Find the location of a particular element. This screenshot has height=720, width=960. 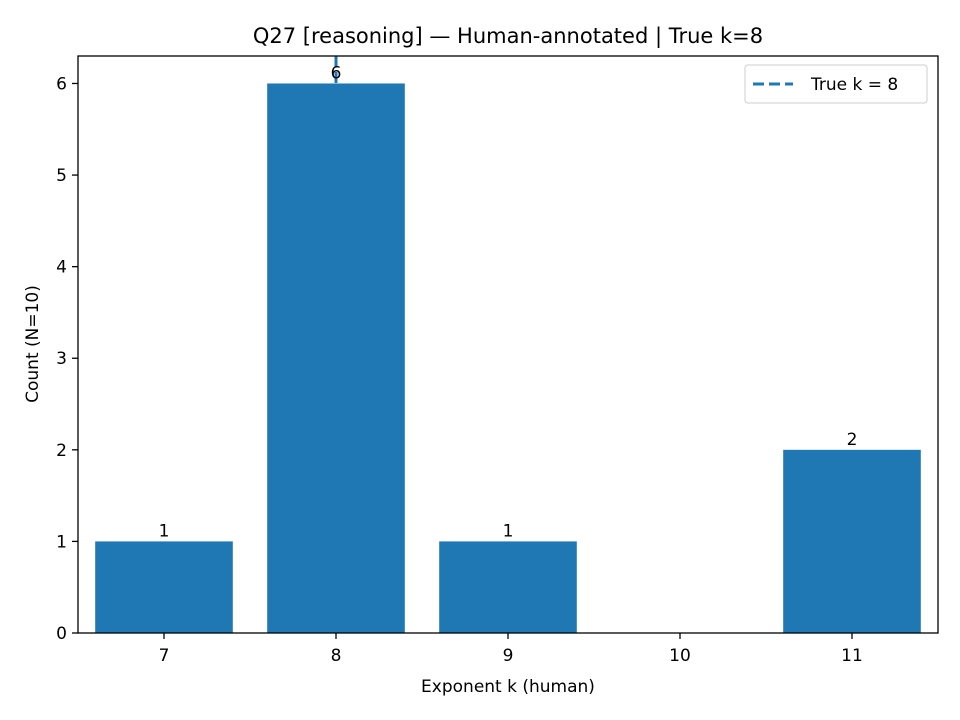

y-tick-label-1: 1 is located at coordinates (61, 542).